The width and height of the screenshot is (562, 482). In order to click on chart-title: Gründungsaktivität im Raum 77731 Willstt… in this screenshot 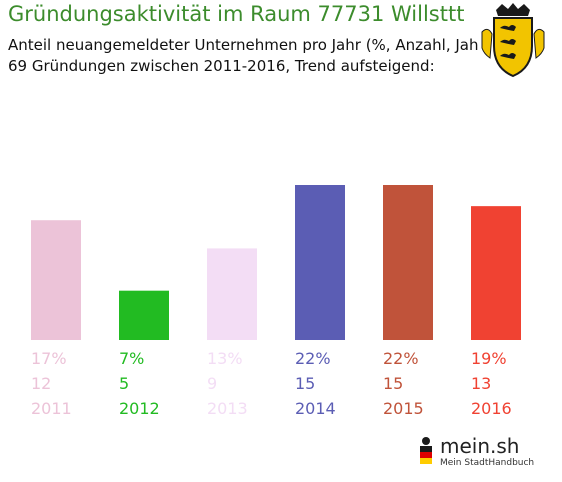, I will do `click(236, 14)`.